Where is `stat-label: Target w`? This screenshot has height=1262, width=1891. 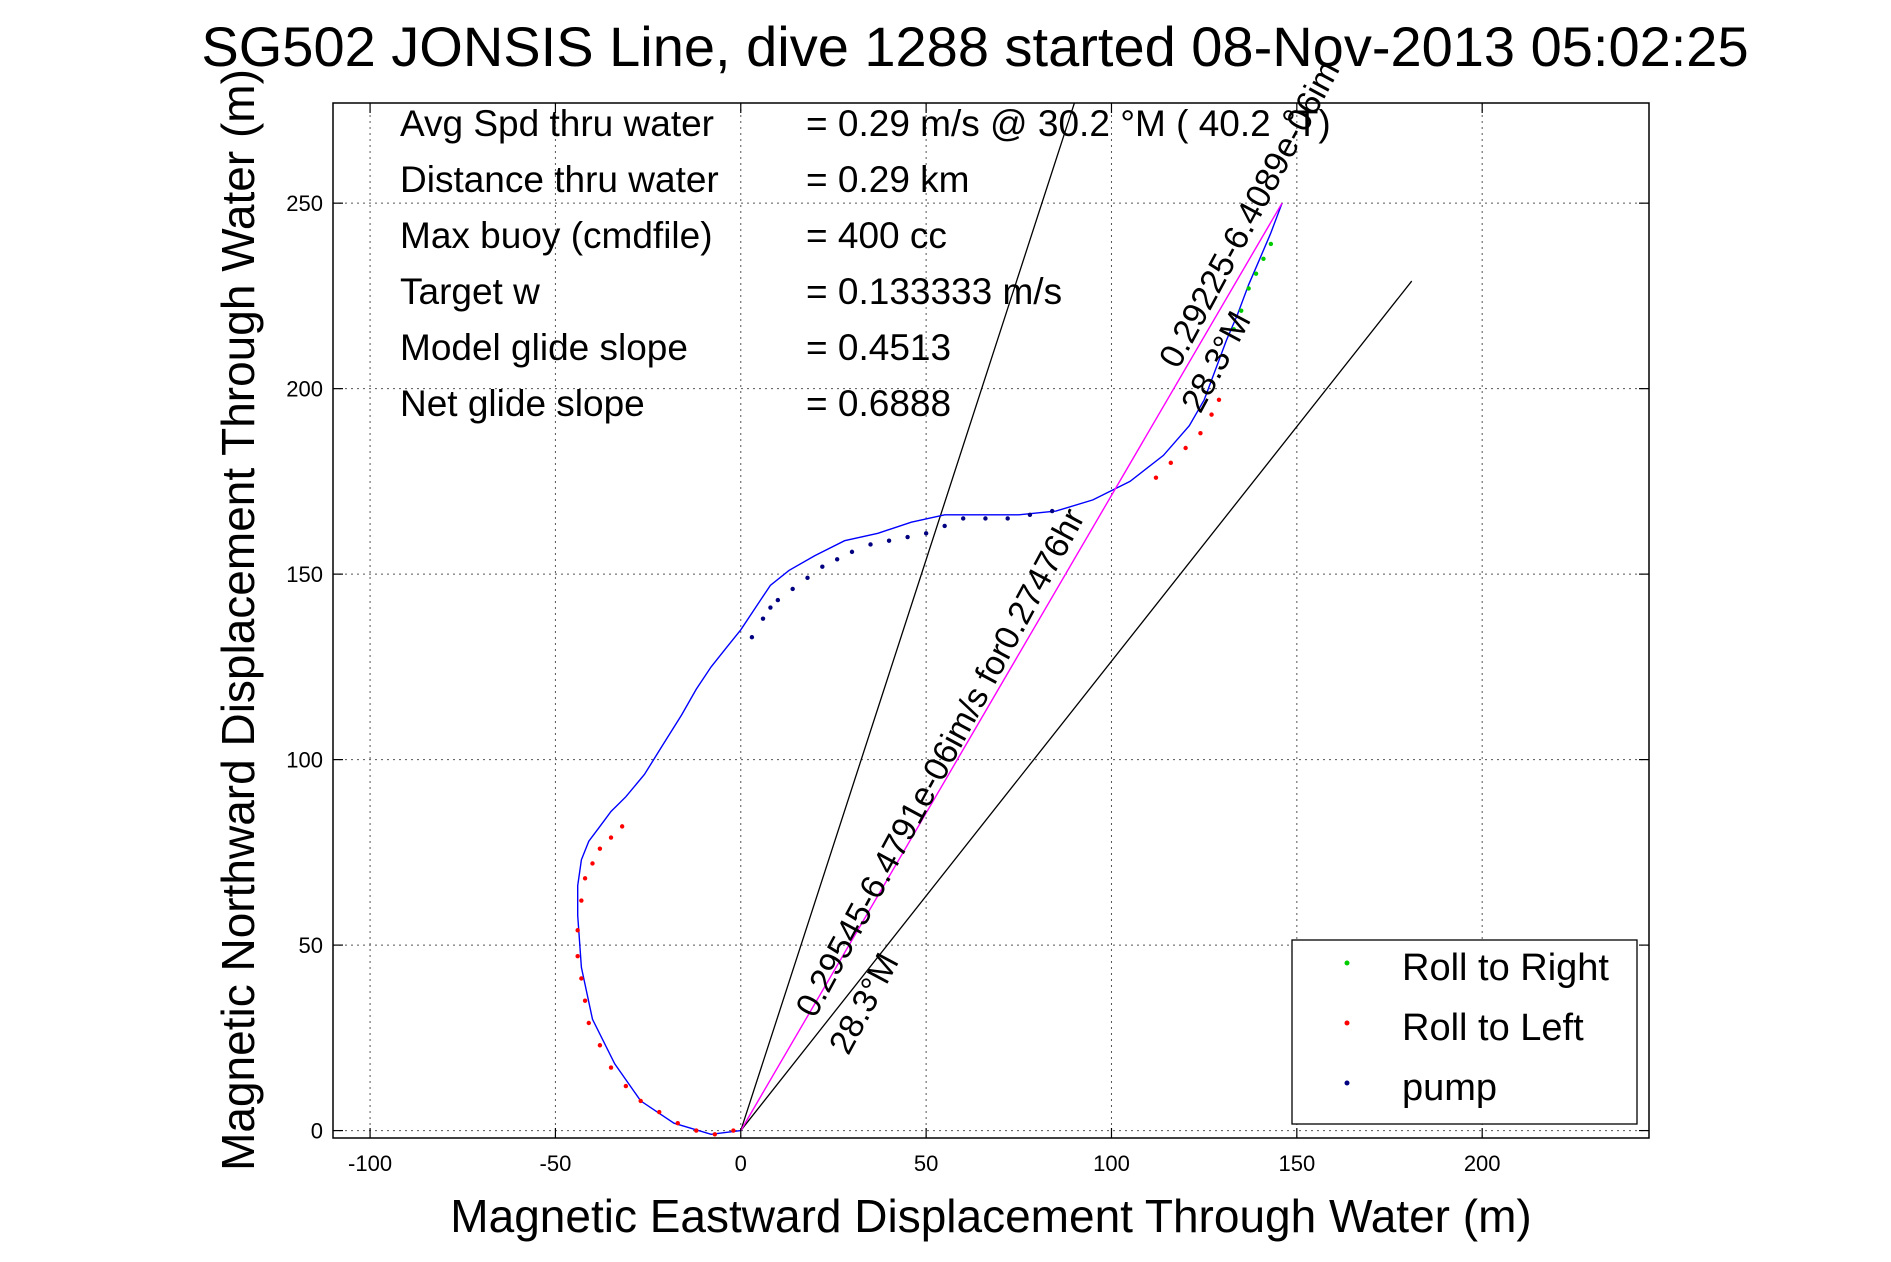
stat-label: Target w is located at coordinates (470, 291).